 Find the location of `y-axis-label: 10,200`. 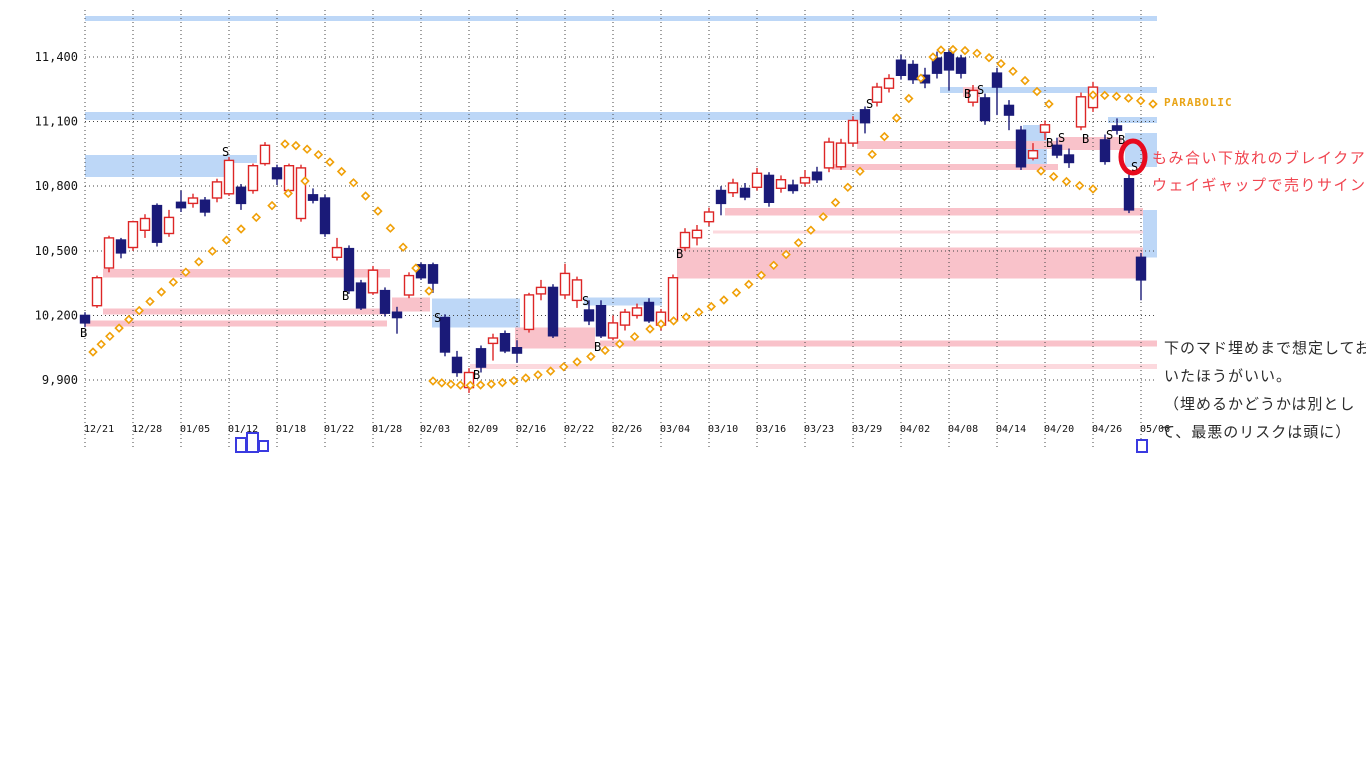

y-axis-label: 10,200 is located at coordinates (56, 315).